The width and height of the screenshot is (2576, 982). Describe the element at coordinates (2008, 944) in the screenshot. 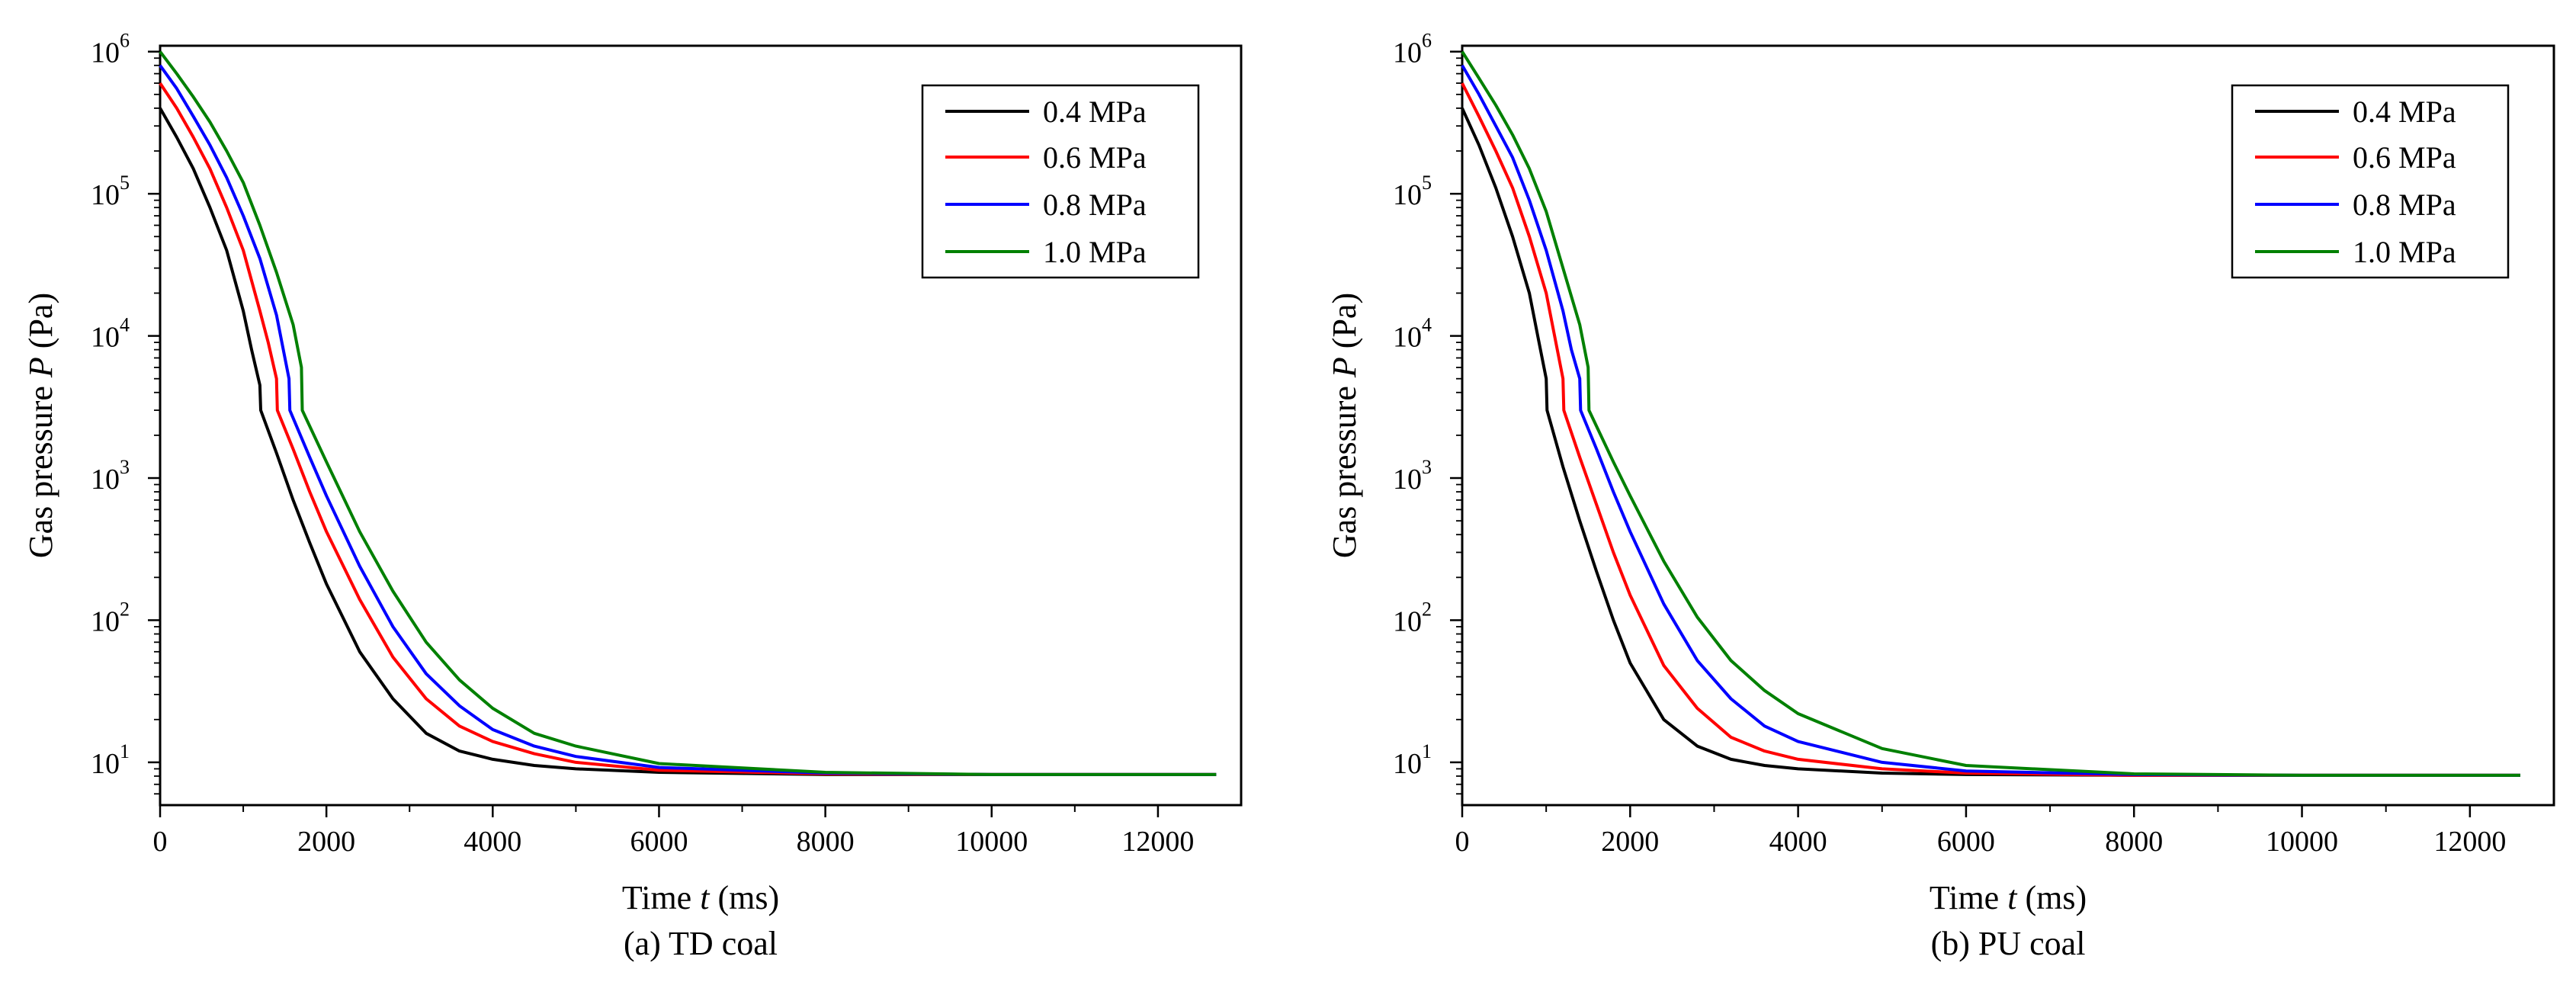

I see `figure-caption: (b) PU coal` at that location.